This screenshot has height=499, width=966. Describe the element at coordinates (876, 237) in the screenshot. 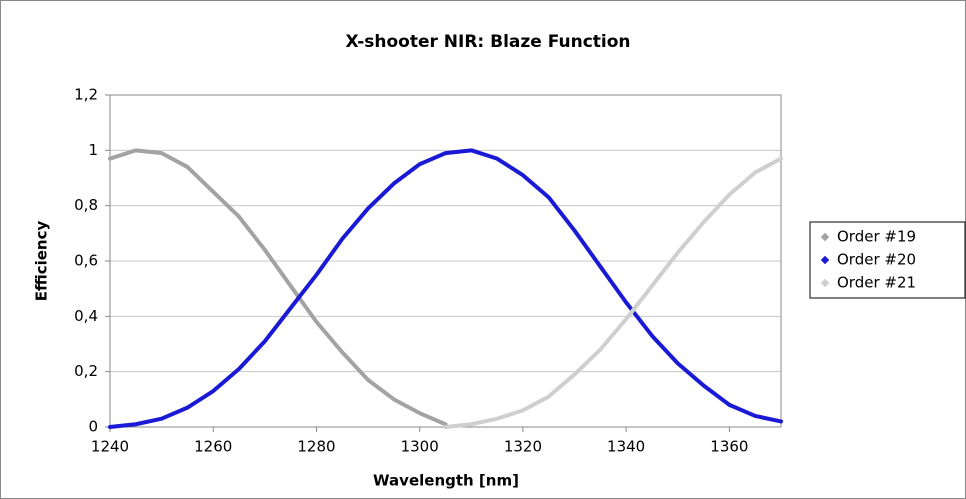

I see `legend-label: Order #19` at that location.